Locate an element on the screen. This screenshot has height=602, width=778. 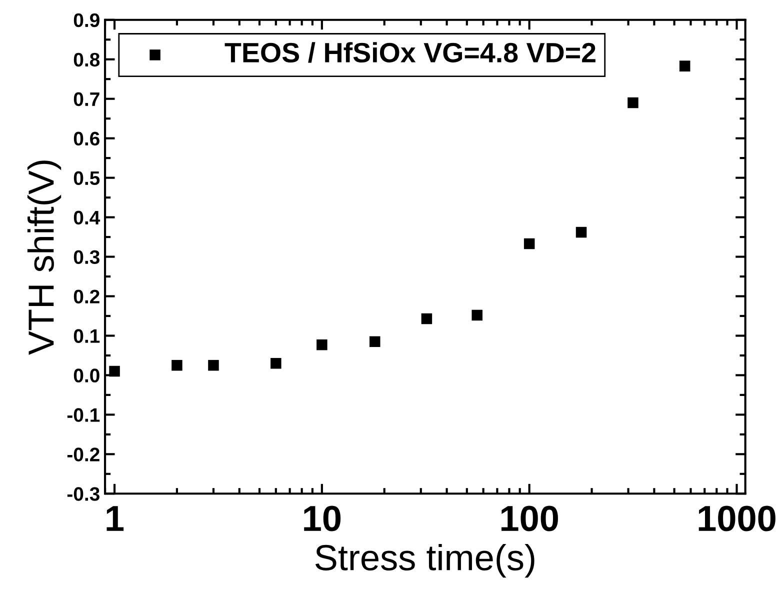
y-tick-label: 0.0 is located at coordinates (87, 375).